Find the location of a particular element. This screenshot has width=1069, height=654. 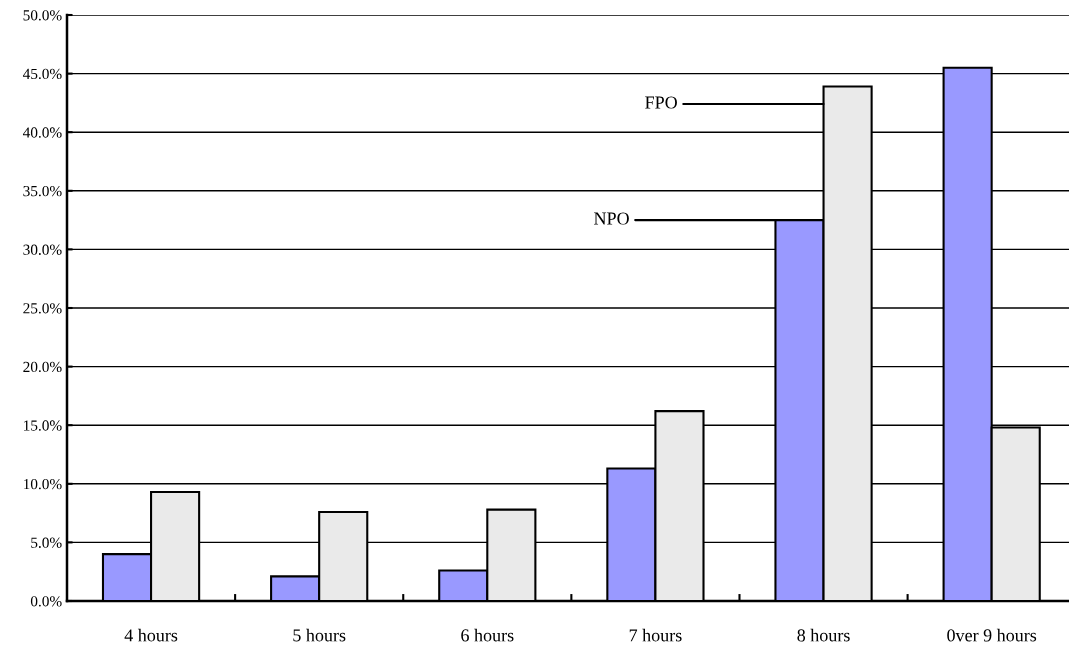

x-tick-label: 4 hours is located at coordinates (151, 635).